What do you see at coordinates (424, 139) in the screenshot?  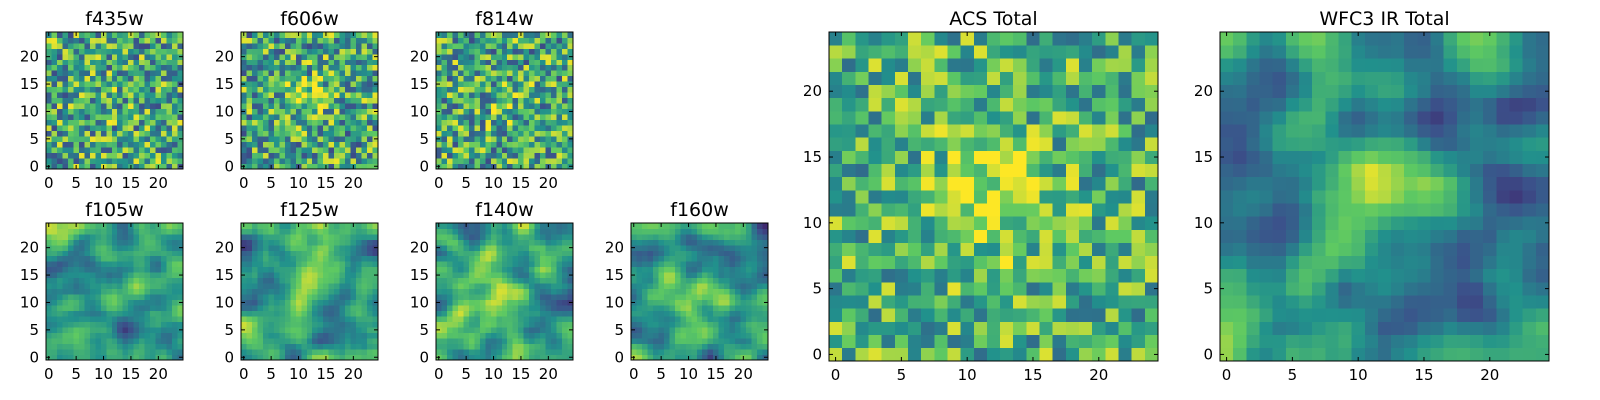 I see `y-tick-label: 5` at bounding box center [424, 139].